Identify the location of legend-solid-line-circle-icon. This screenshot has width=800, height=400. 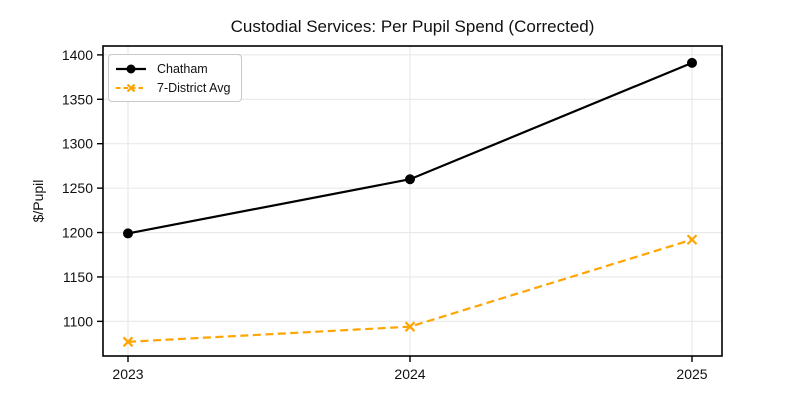
(131, 68).